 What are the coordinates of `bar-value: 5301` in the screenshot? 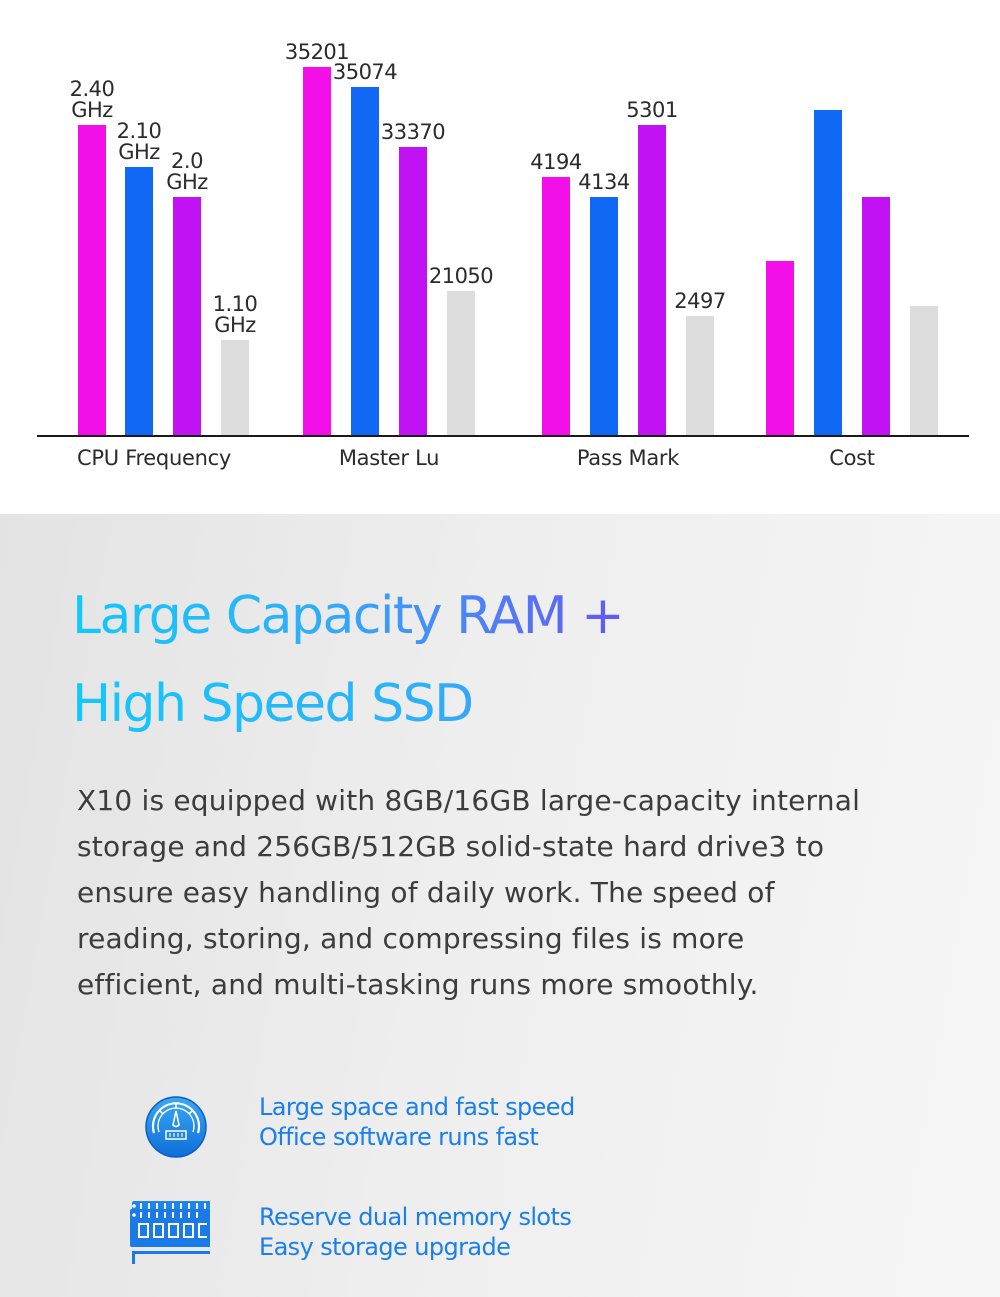 It's located at (652, 110).